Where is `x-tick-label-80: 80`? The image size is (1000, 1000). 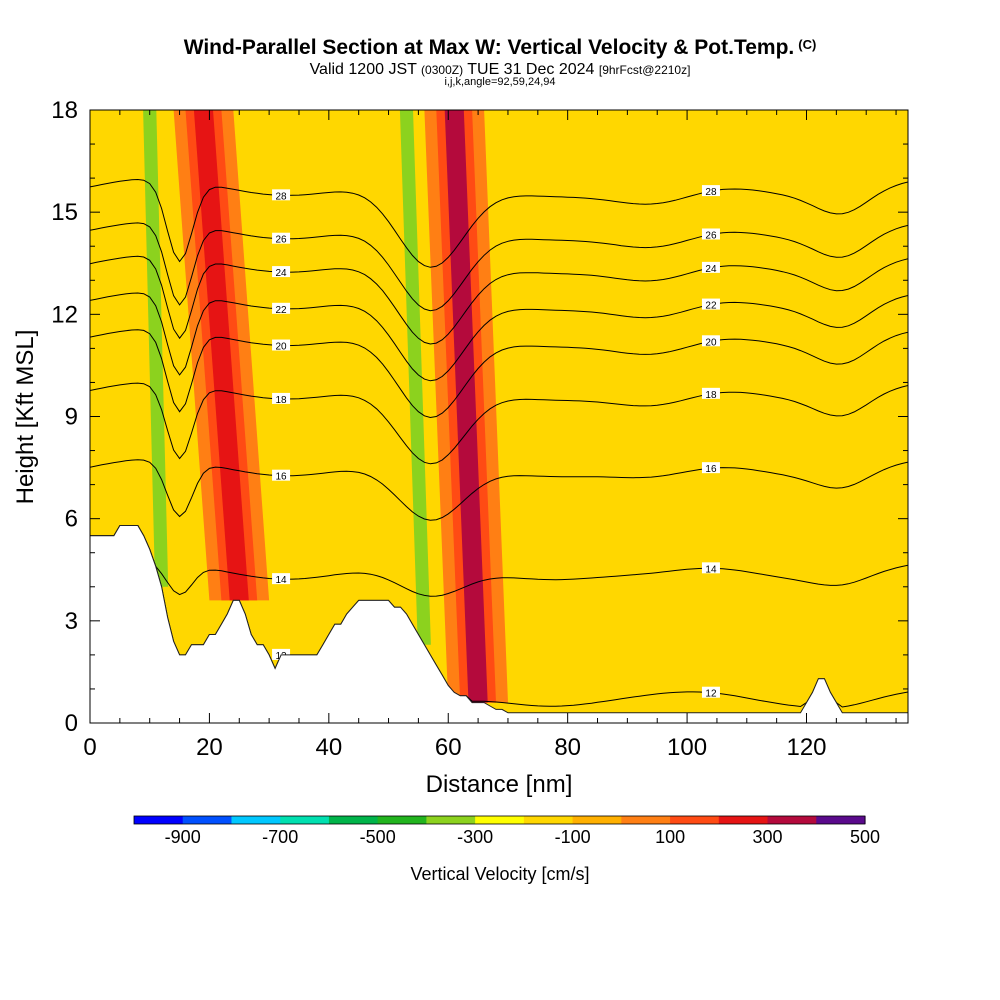 x-tick-label-80: 80 is located at coordinates (567, 747).